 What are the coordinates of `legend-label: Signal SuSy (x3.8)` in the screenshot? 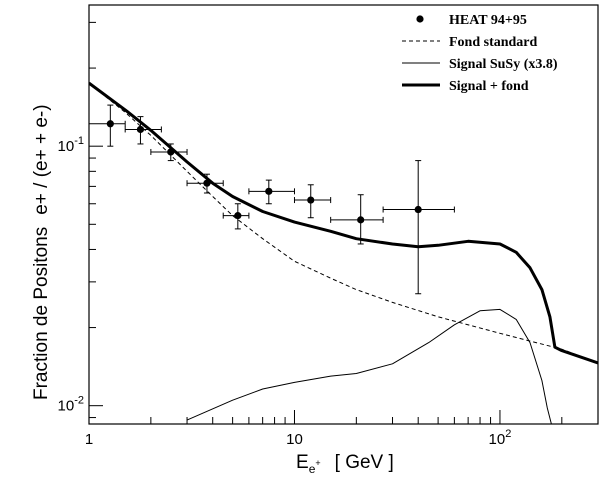 It's located at (503, 64).